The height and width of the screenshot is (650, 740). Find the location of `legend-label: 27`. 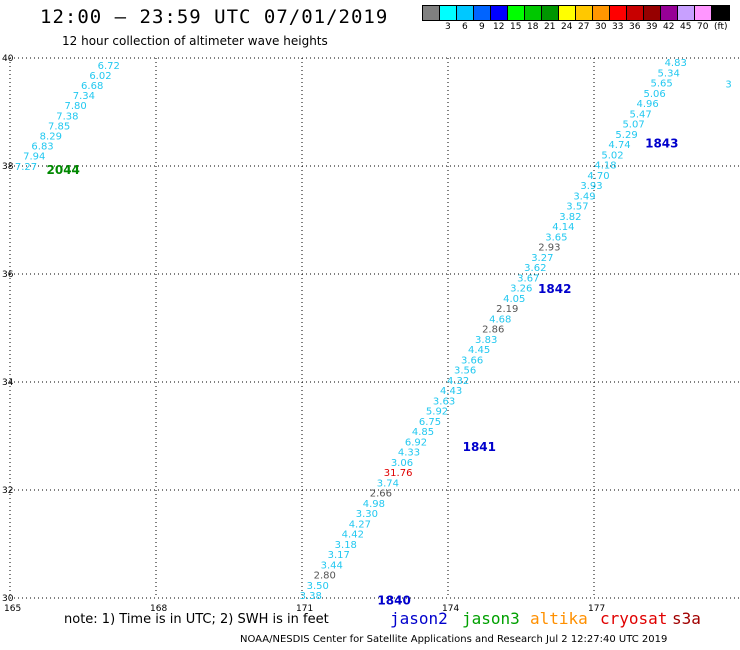

legend-label: 27 is located at coordinates (584, 27).